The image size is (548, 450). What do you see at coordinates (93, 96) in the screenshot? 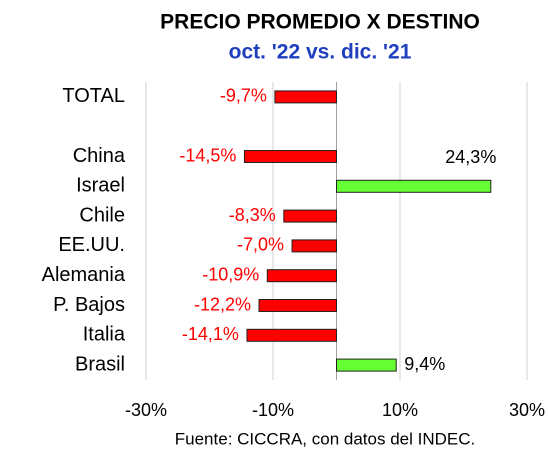
I see `category-label: TOTAL` at bounding box center [93, 96].